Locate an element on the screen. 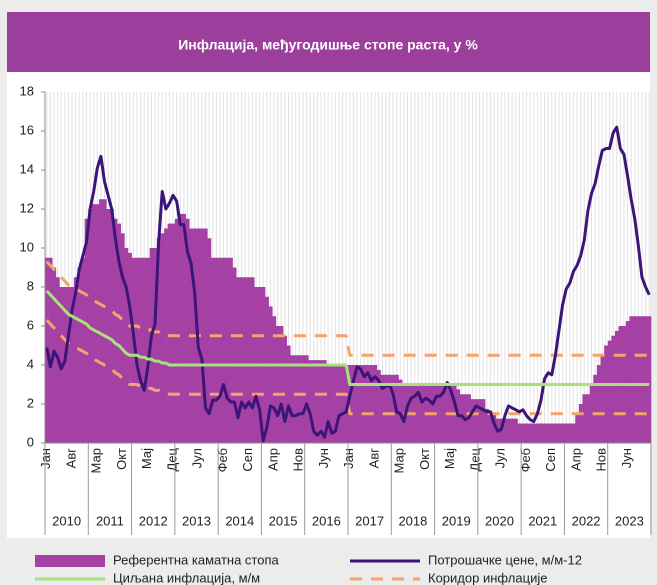  y-tick-label: 0 is located at coordinates (30, 441).